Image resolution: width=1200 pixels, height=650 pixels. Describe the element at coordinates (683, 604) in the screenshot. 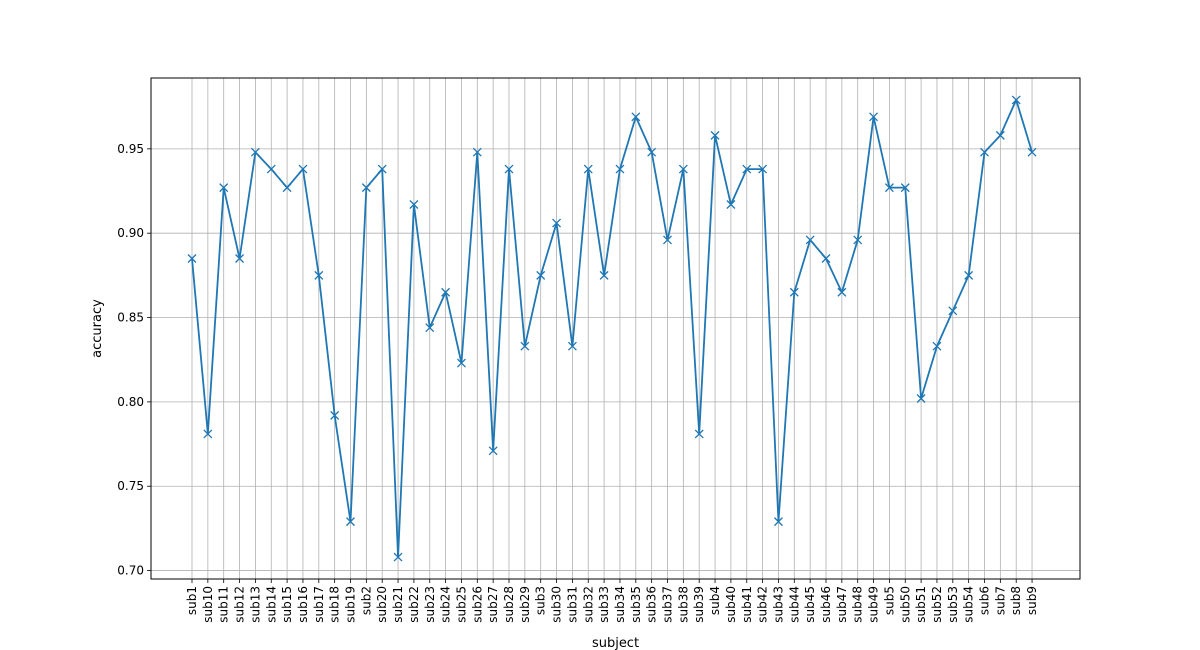

I see `x-tick-label: sub38` at that location.